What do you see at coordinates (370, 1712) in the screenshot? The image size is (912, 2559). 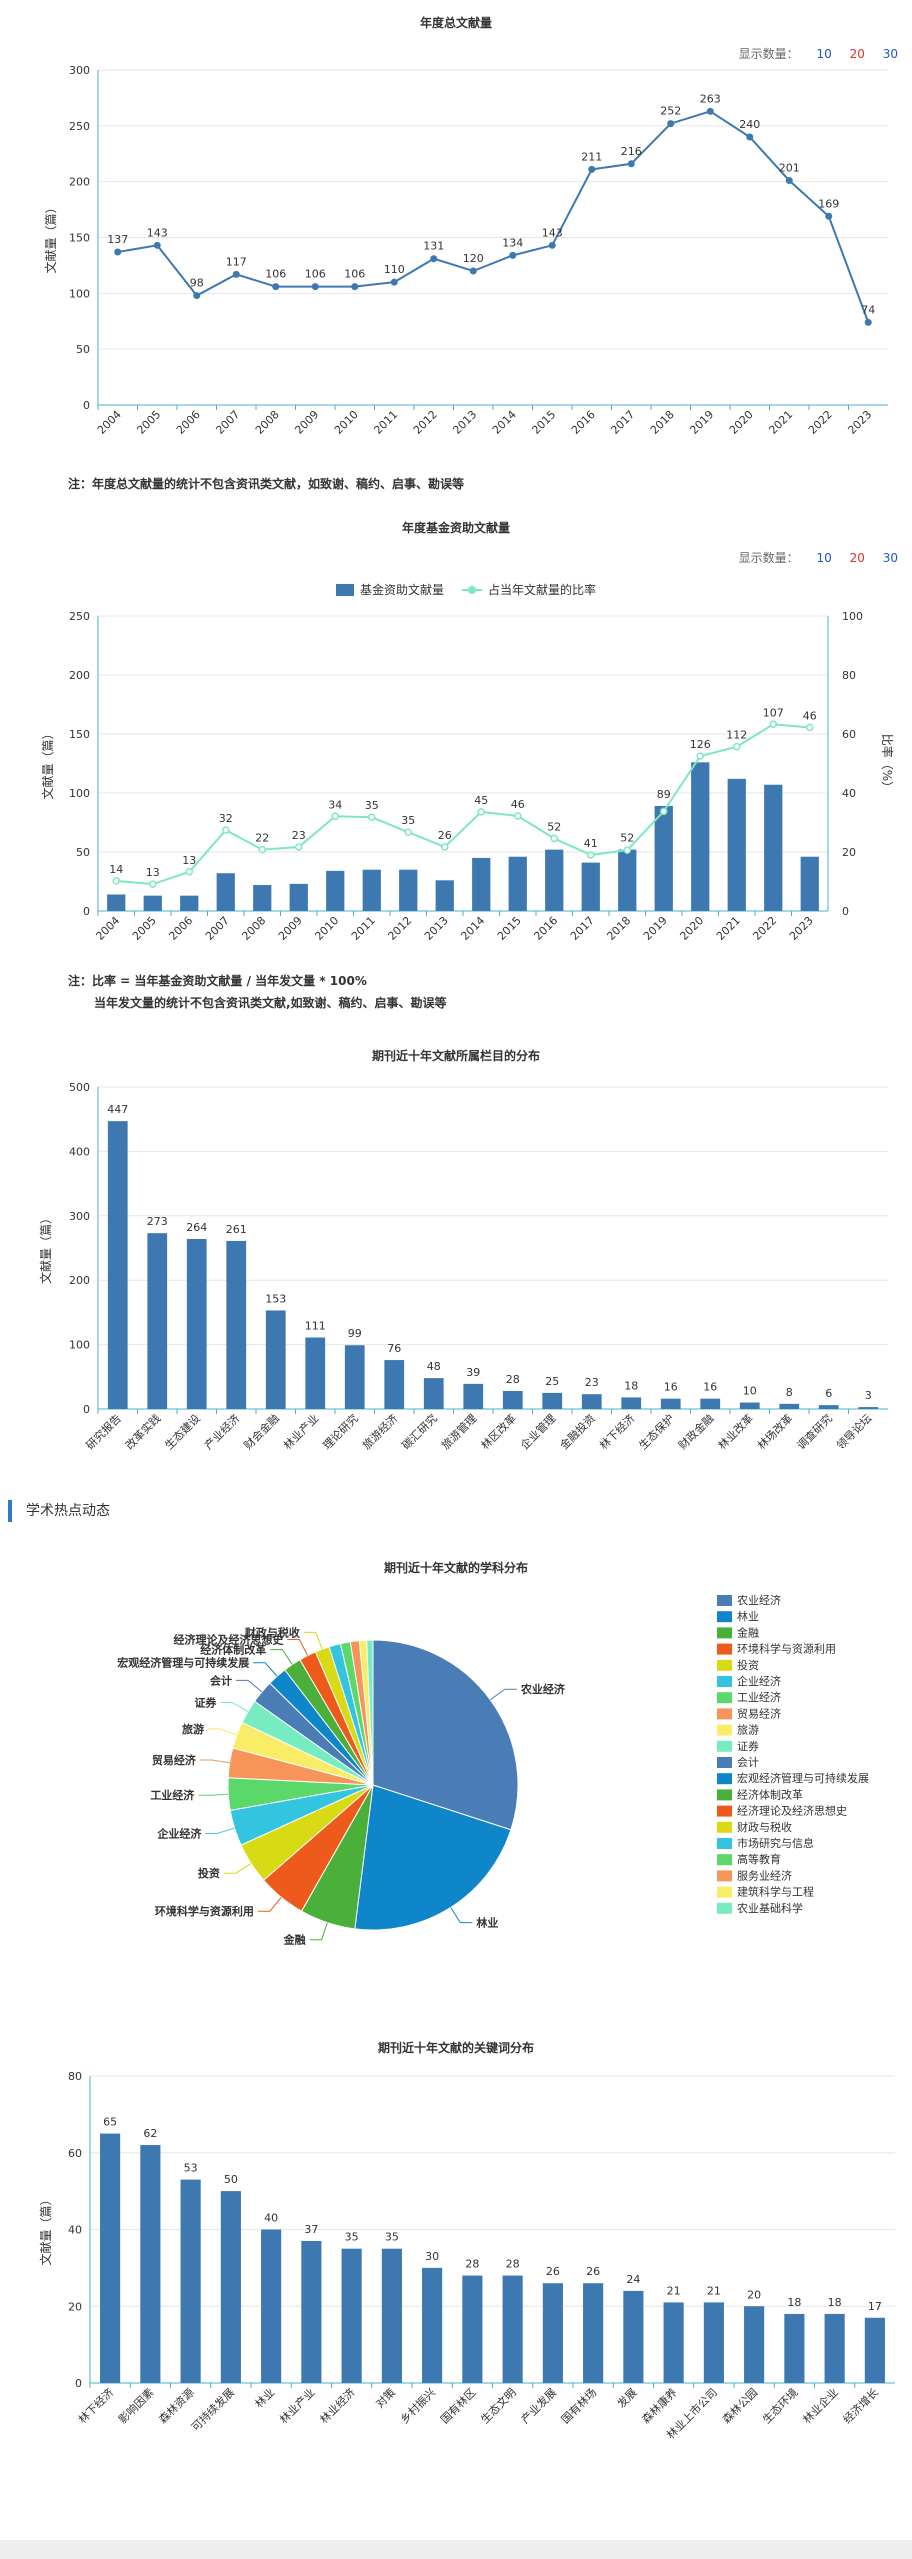 I see `pie-slice` at bounding box center [370, 1712].